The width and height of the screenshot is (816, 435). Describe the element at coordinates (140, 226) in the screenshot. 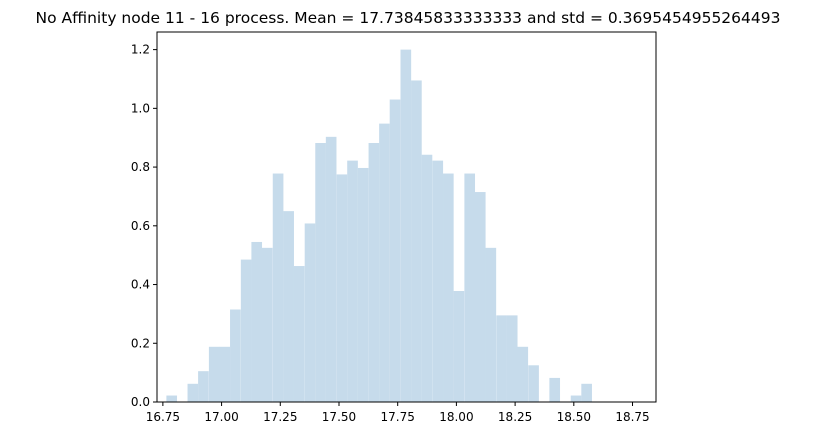

I see `y-tick-label: 0.6` at that location.